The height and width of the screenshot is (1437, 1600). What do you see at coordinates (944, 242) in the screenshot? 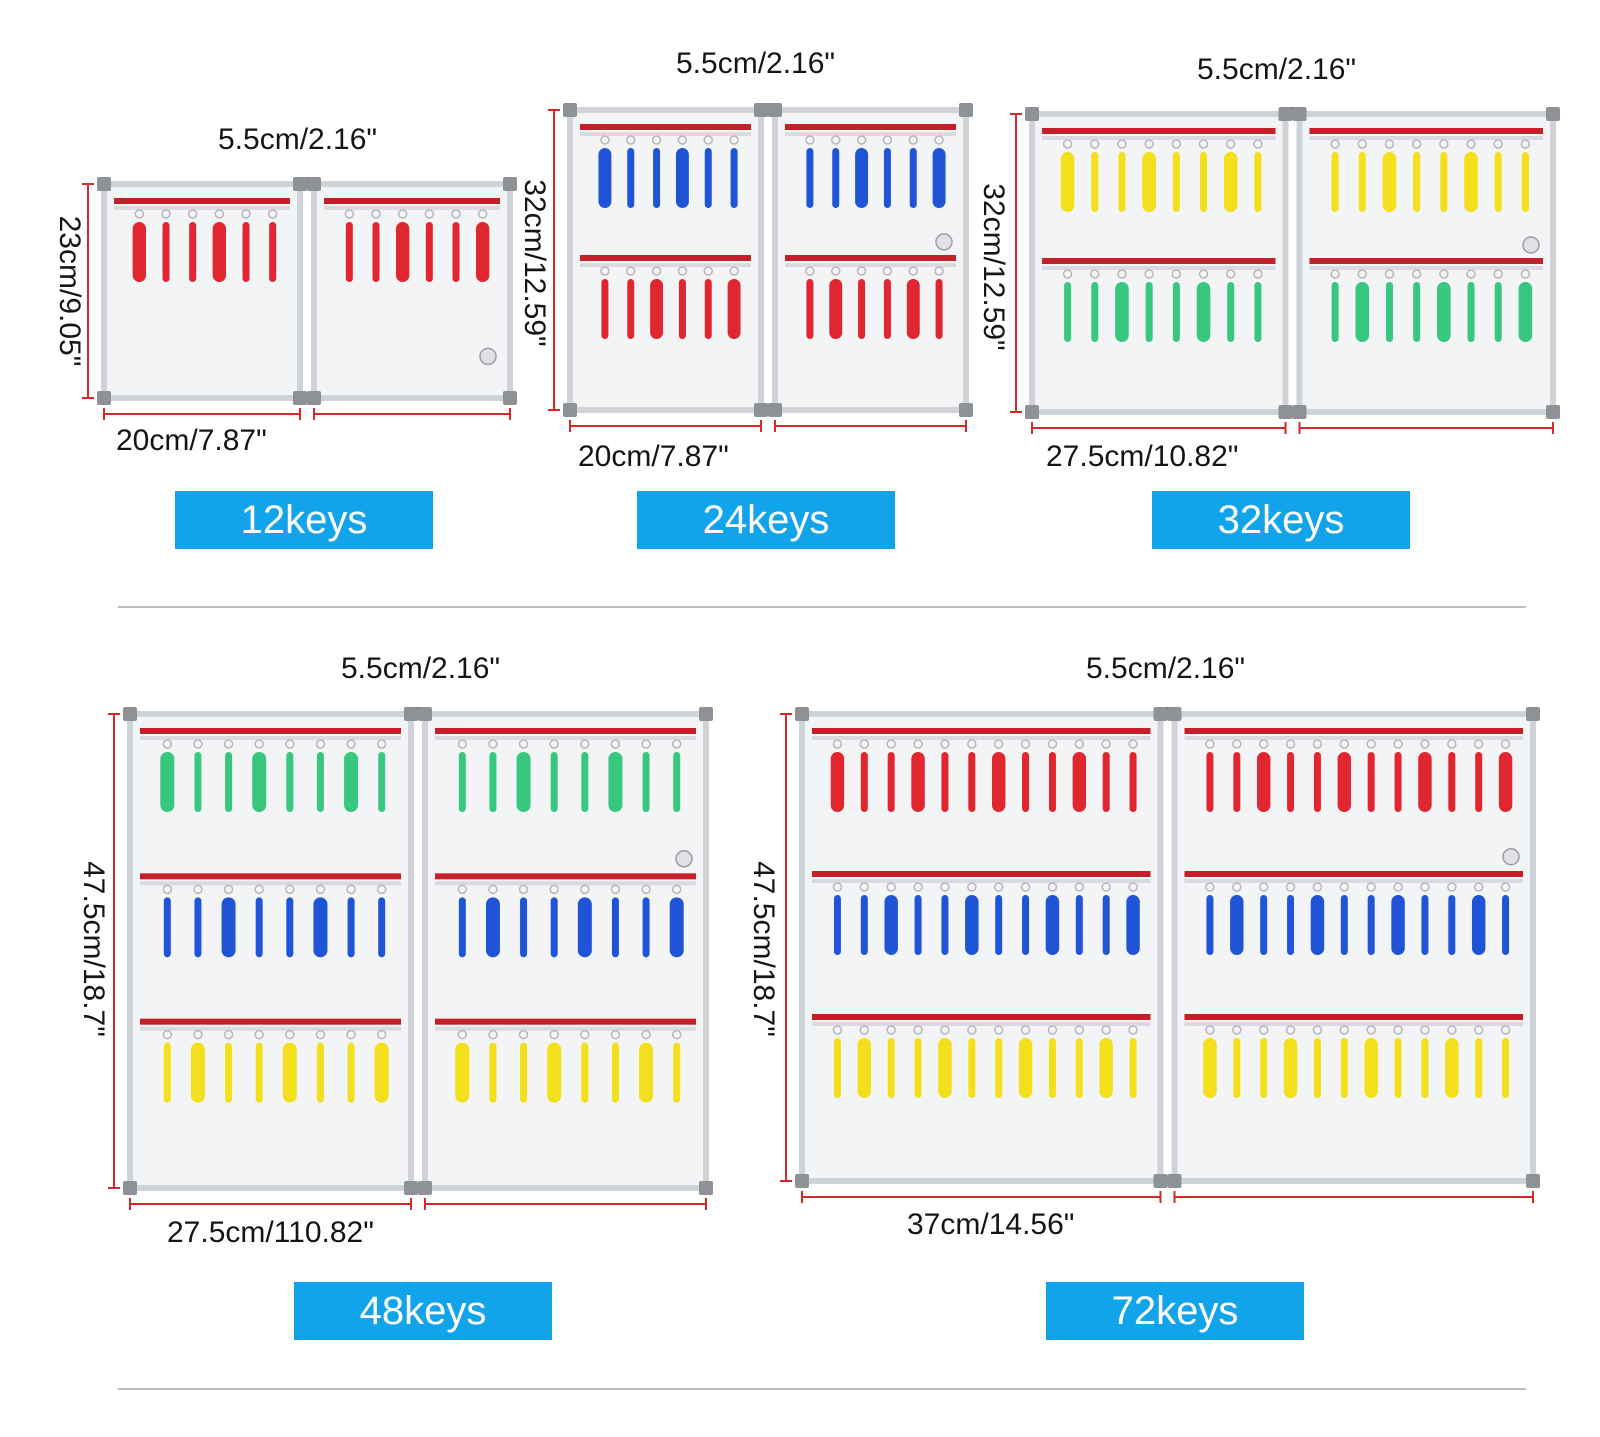
I see `lock-icon` at bounding box center [944, 242].